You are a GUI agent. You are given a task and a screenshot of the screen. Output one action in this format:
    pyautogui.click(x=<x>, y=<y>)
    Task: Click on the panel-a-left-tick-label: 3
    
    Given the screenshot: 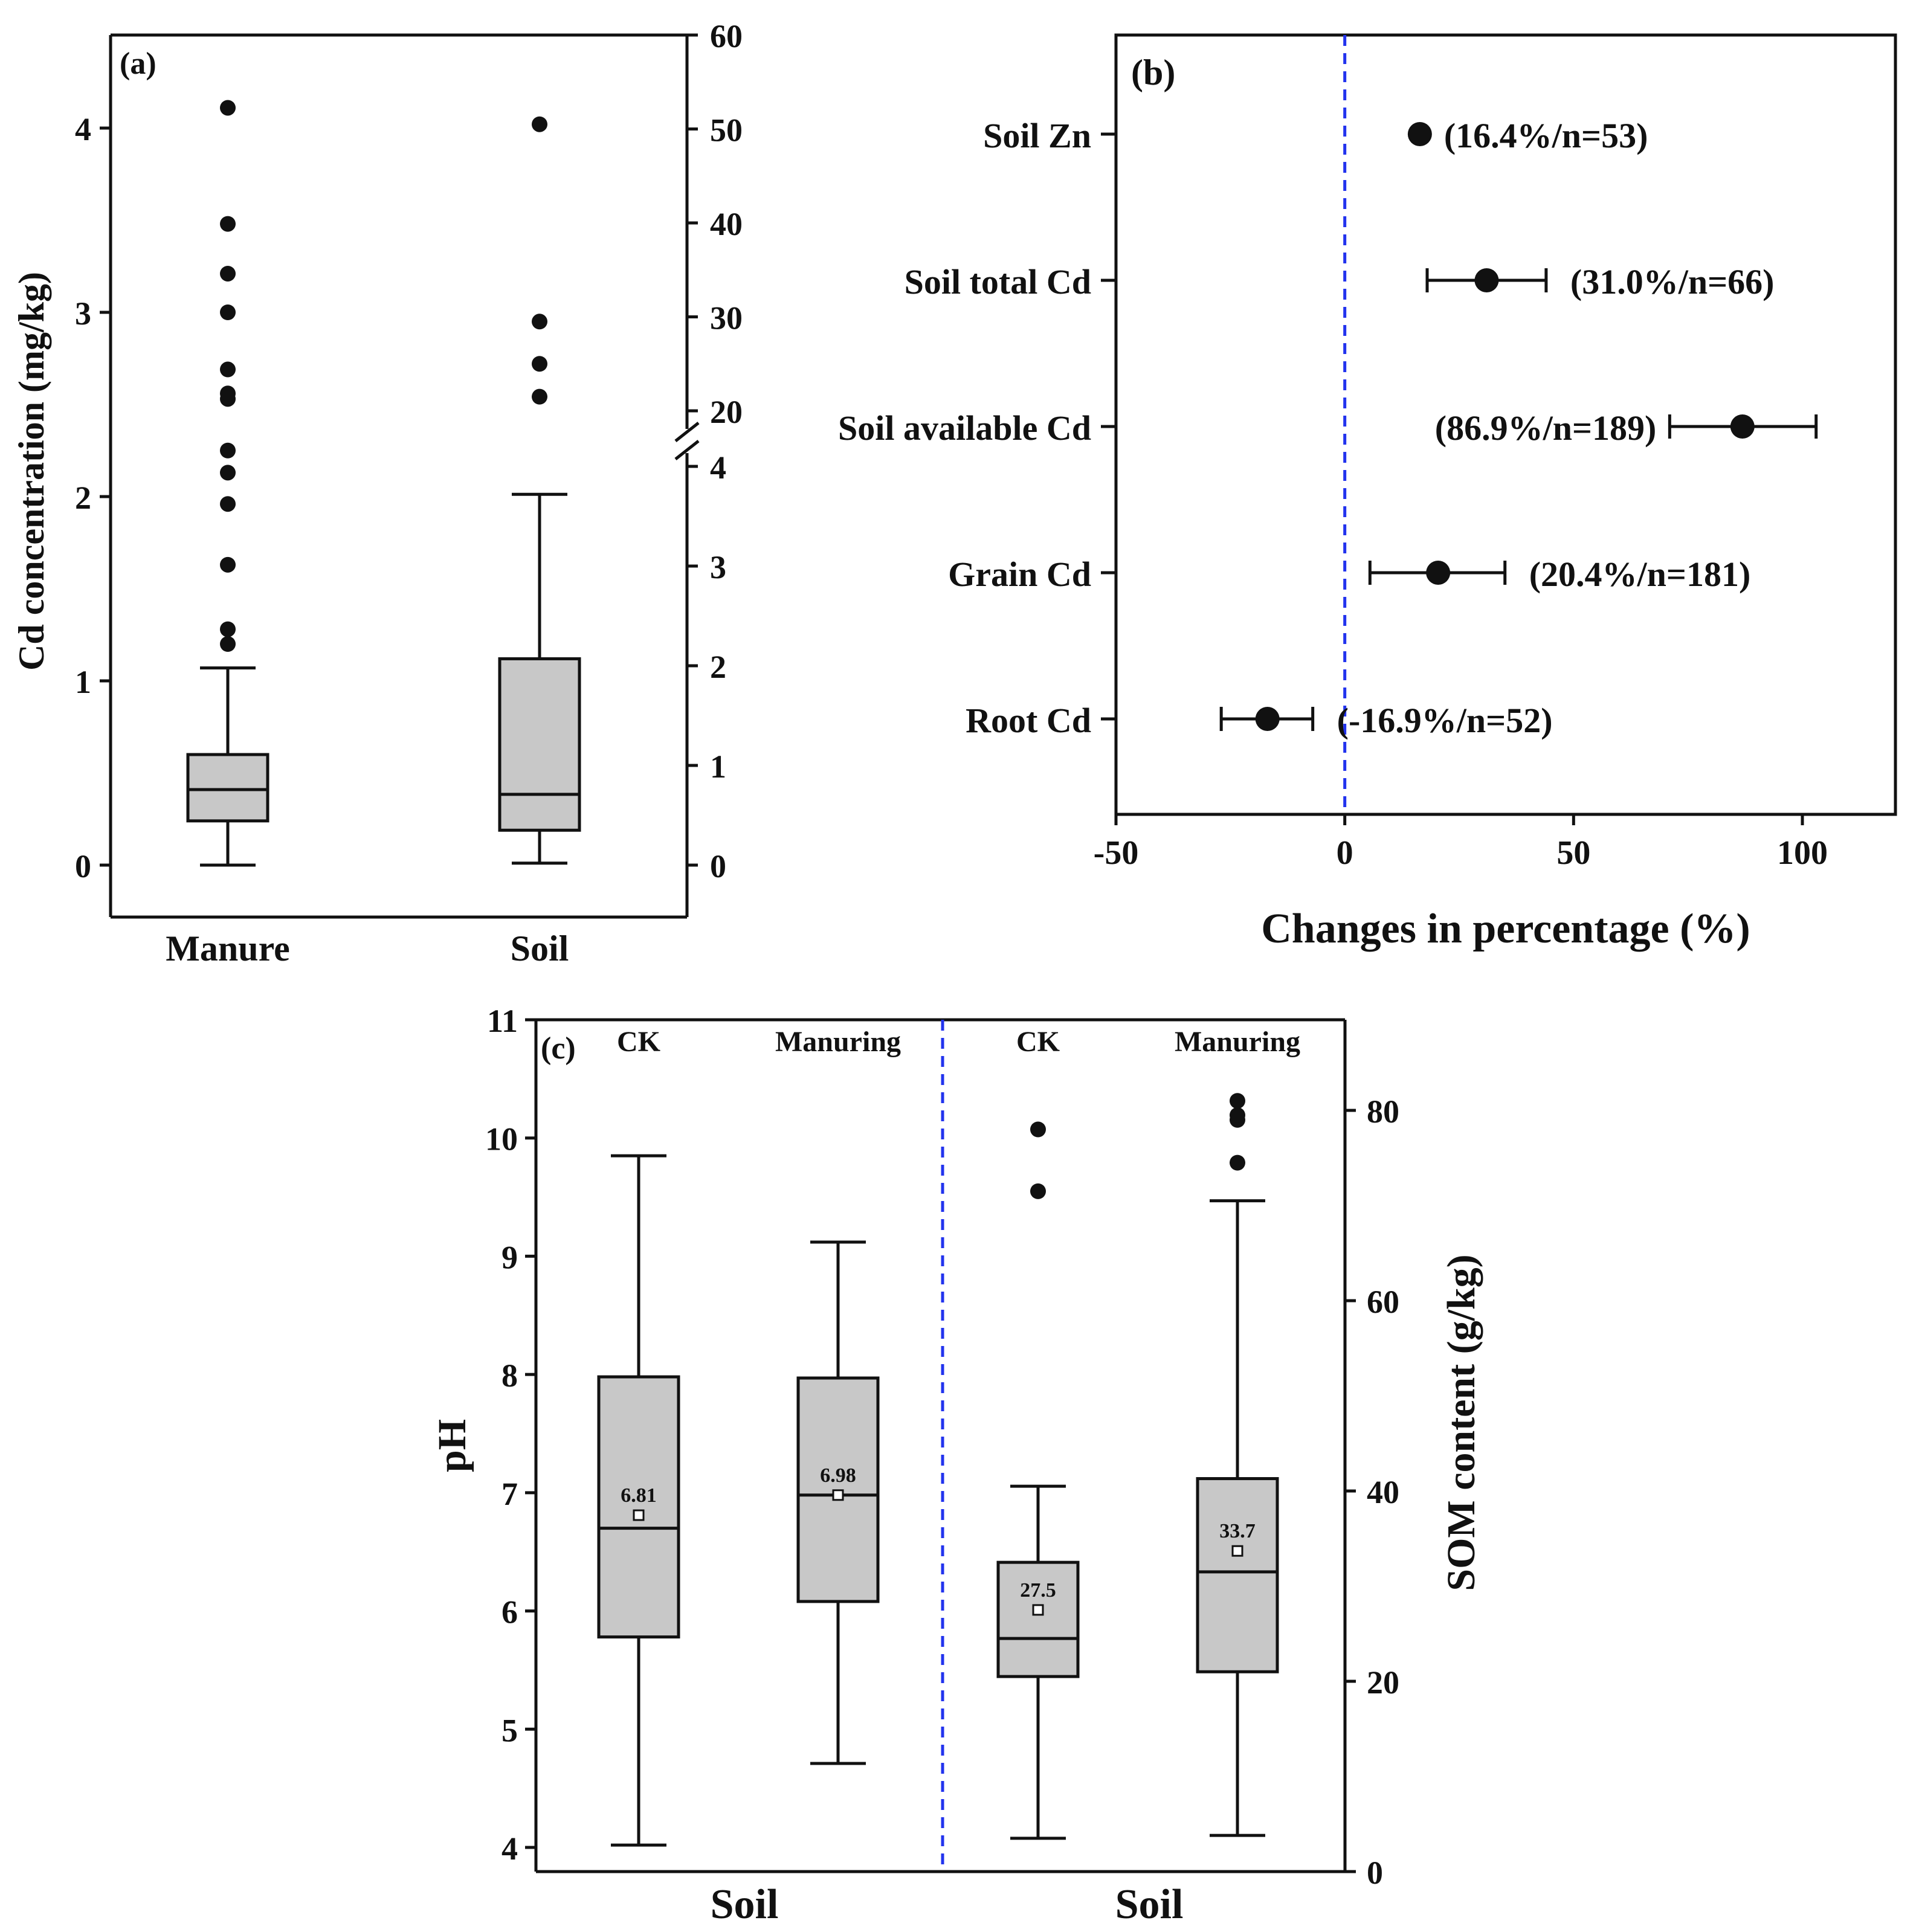 What is the action you would take?
    pyautogui.click(x=83, y=313)
    